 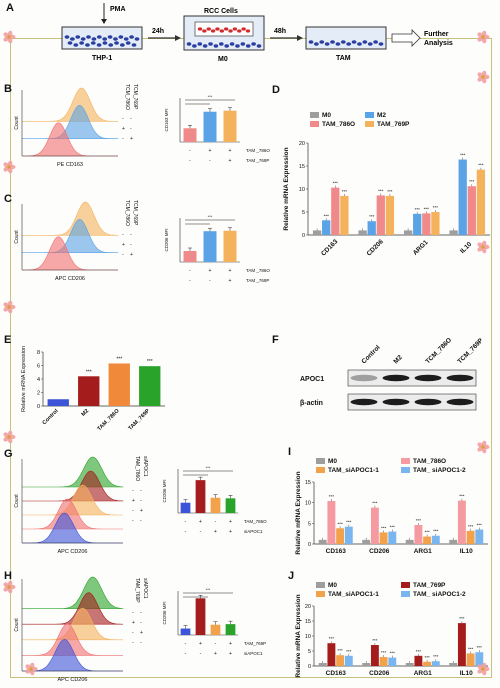 I want to click on blot-strip, so click(x=412, y=402).